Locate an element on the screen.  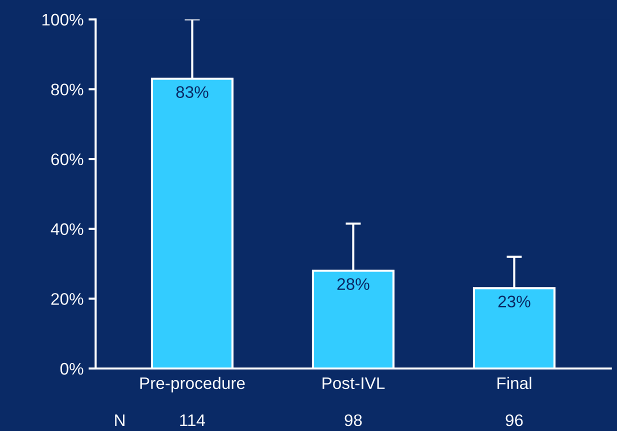
x-tick-label: Final is located at coordinates (515, 383).